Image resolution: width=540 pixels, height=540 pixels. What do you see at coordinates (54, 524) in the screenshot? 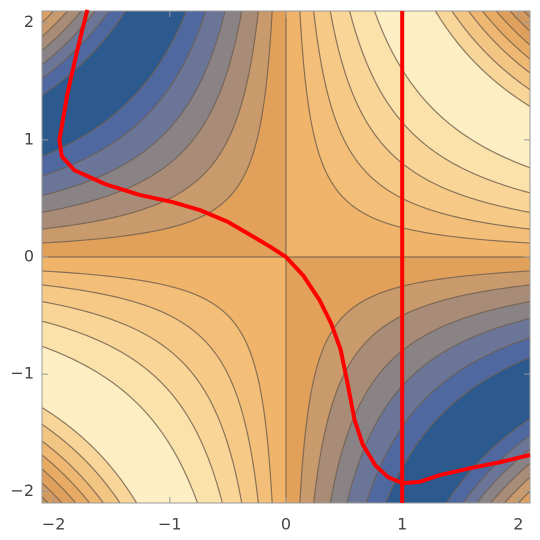
I see `x-tick-label: −2` at bounding box center [54, 524].